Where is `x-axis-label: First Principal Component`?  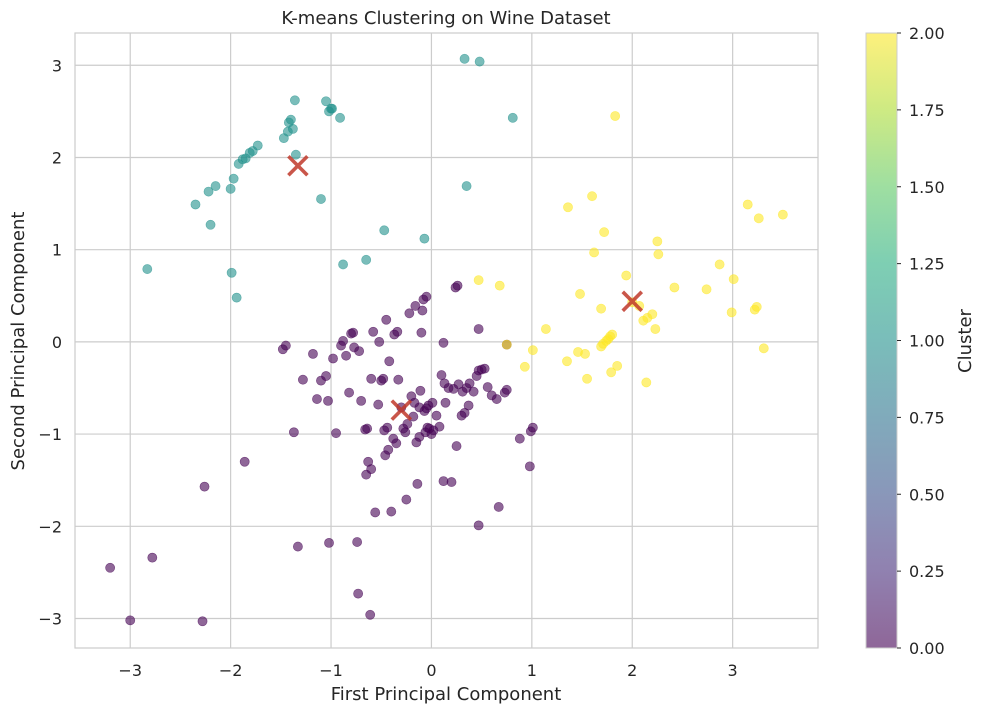 x-axis-label: First Principal Component is located at coordinates (446, 694).